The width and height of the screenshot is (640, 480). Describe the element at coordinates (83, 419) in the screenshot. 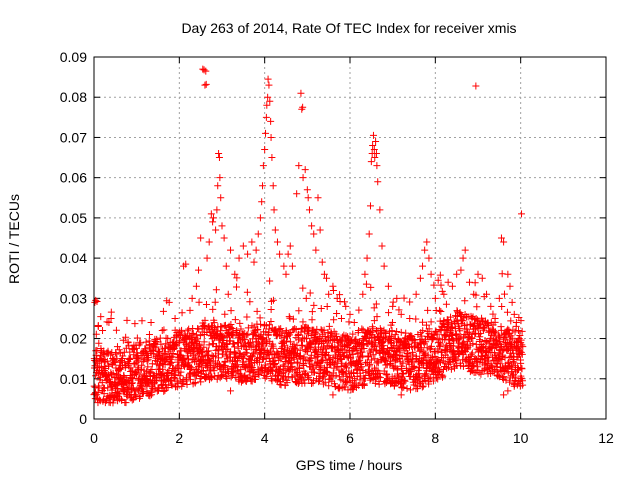

I see `y-tick-label: 0` at that location.